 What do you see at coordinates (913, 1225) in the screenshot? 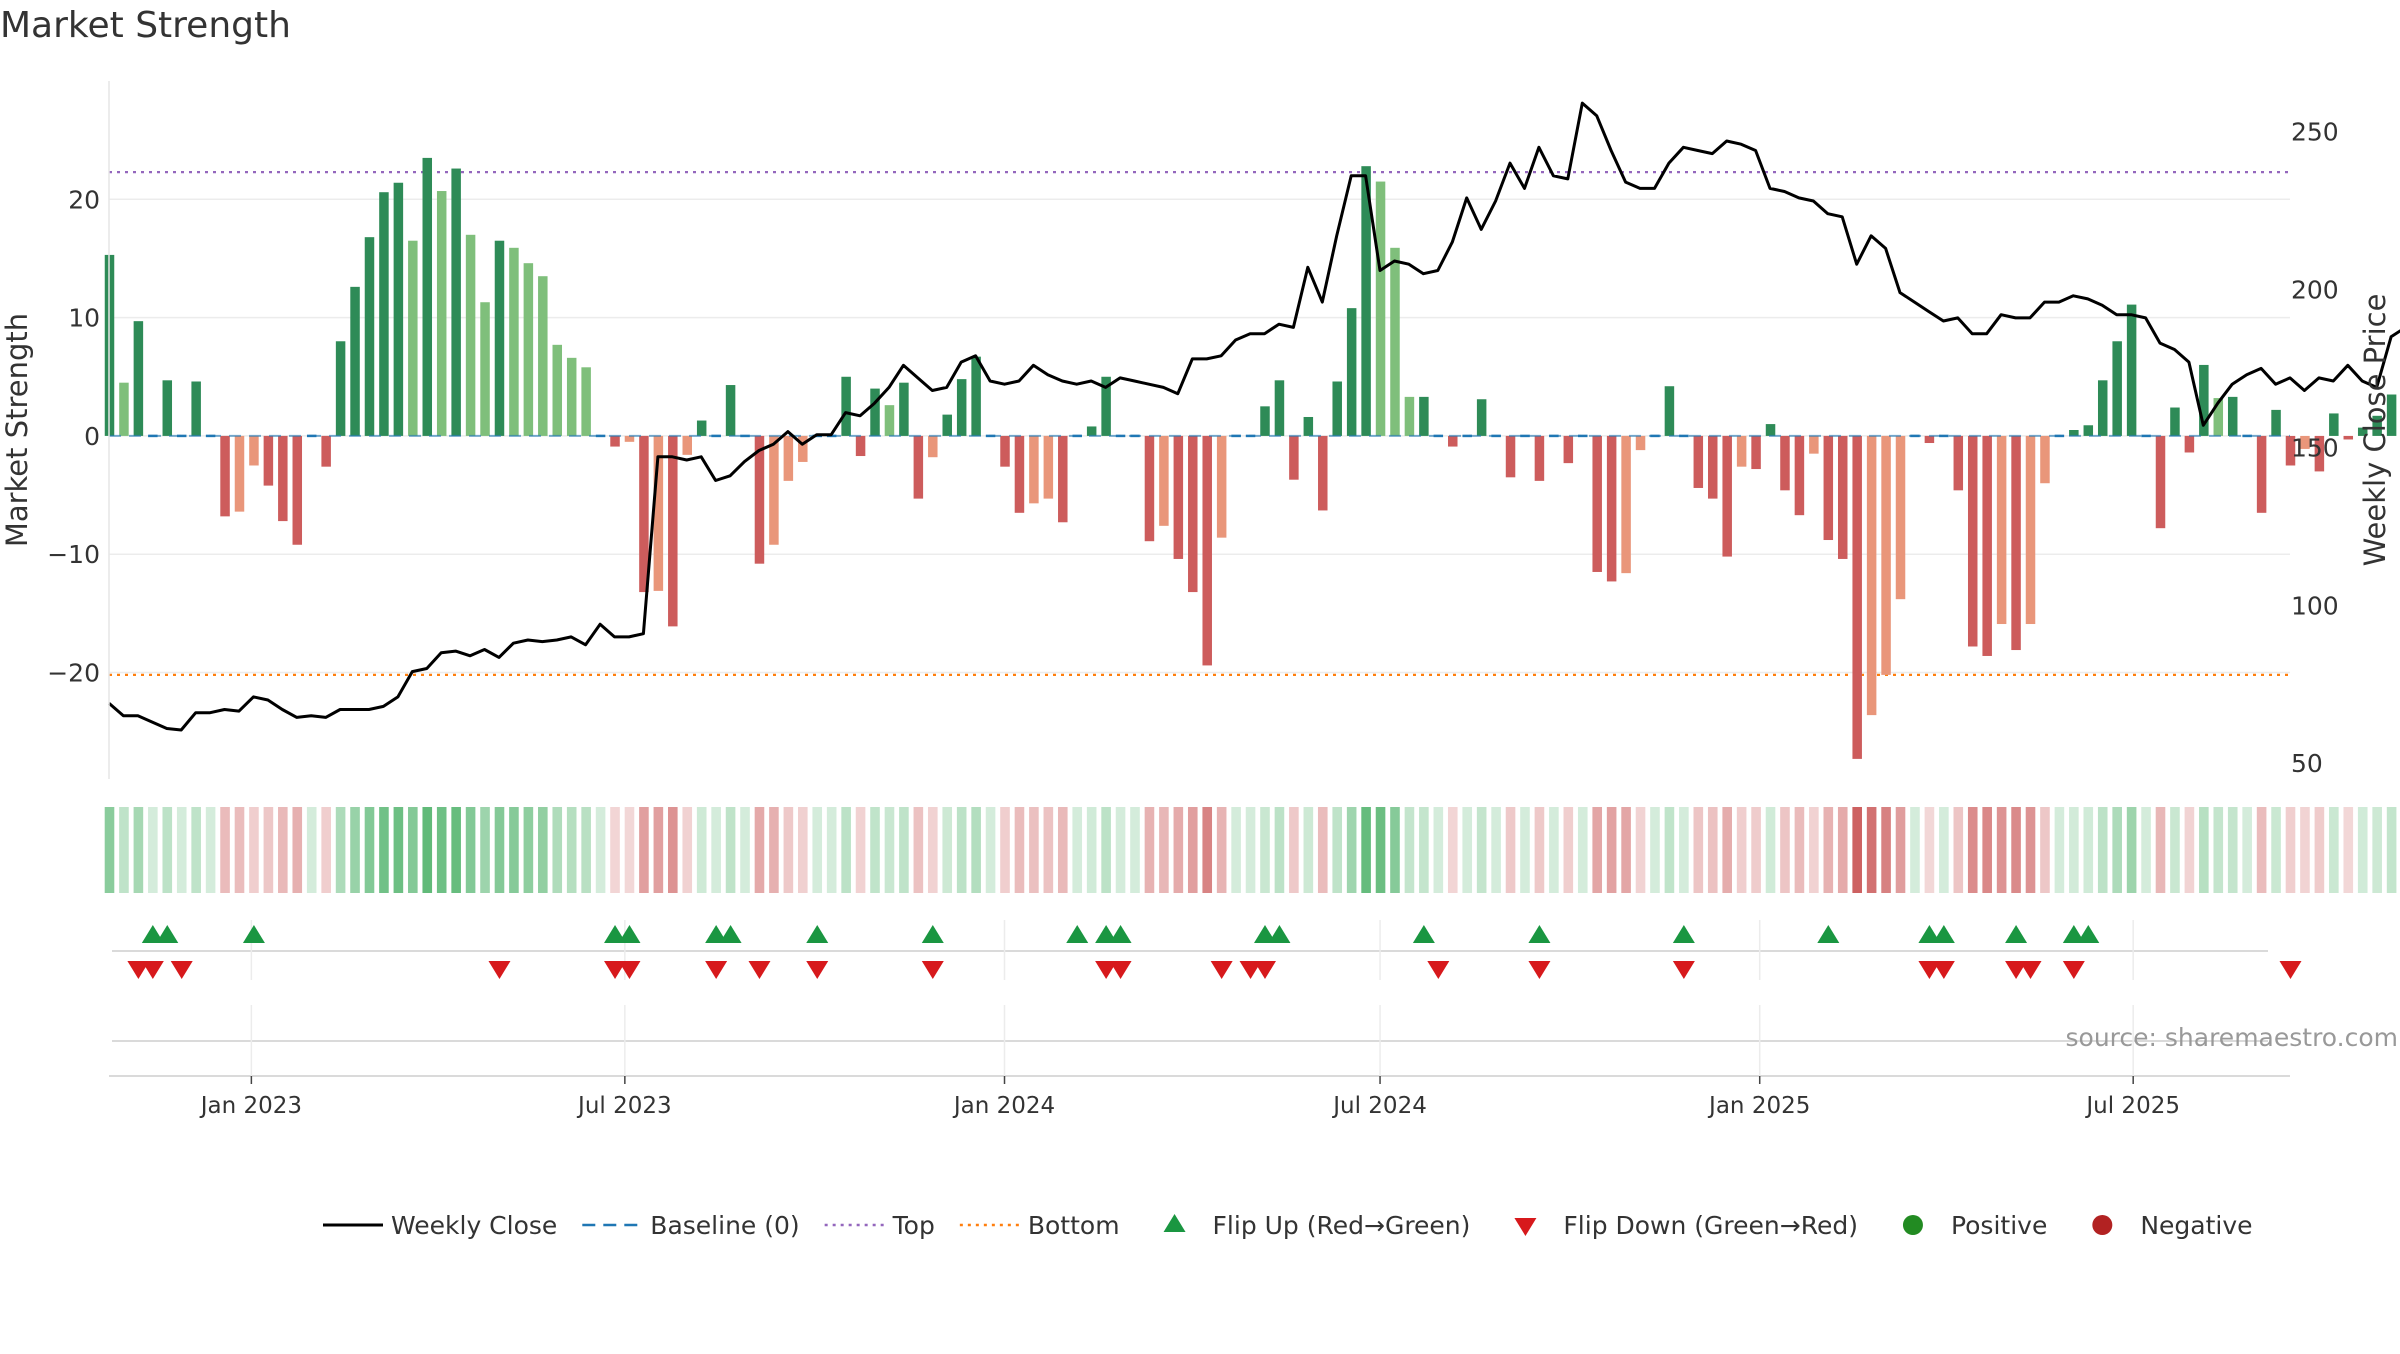
I see `legend-label: Top` at bounding box center [913, 1225].